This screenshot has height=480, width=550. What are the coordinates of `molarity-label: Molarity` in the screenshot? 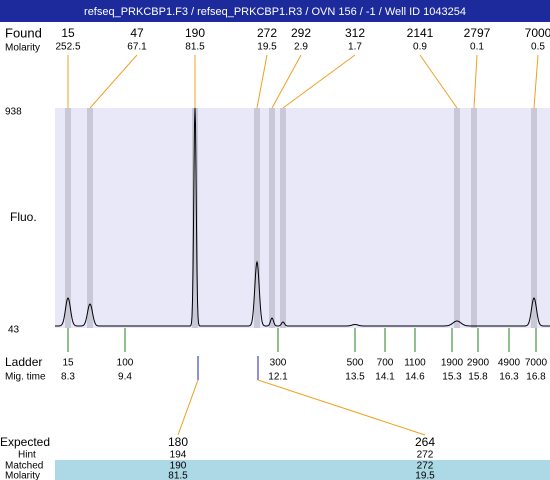 It's located at (22, 48).